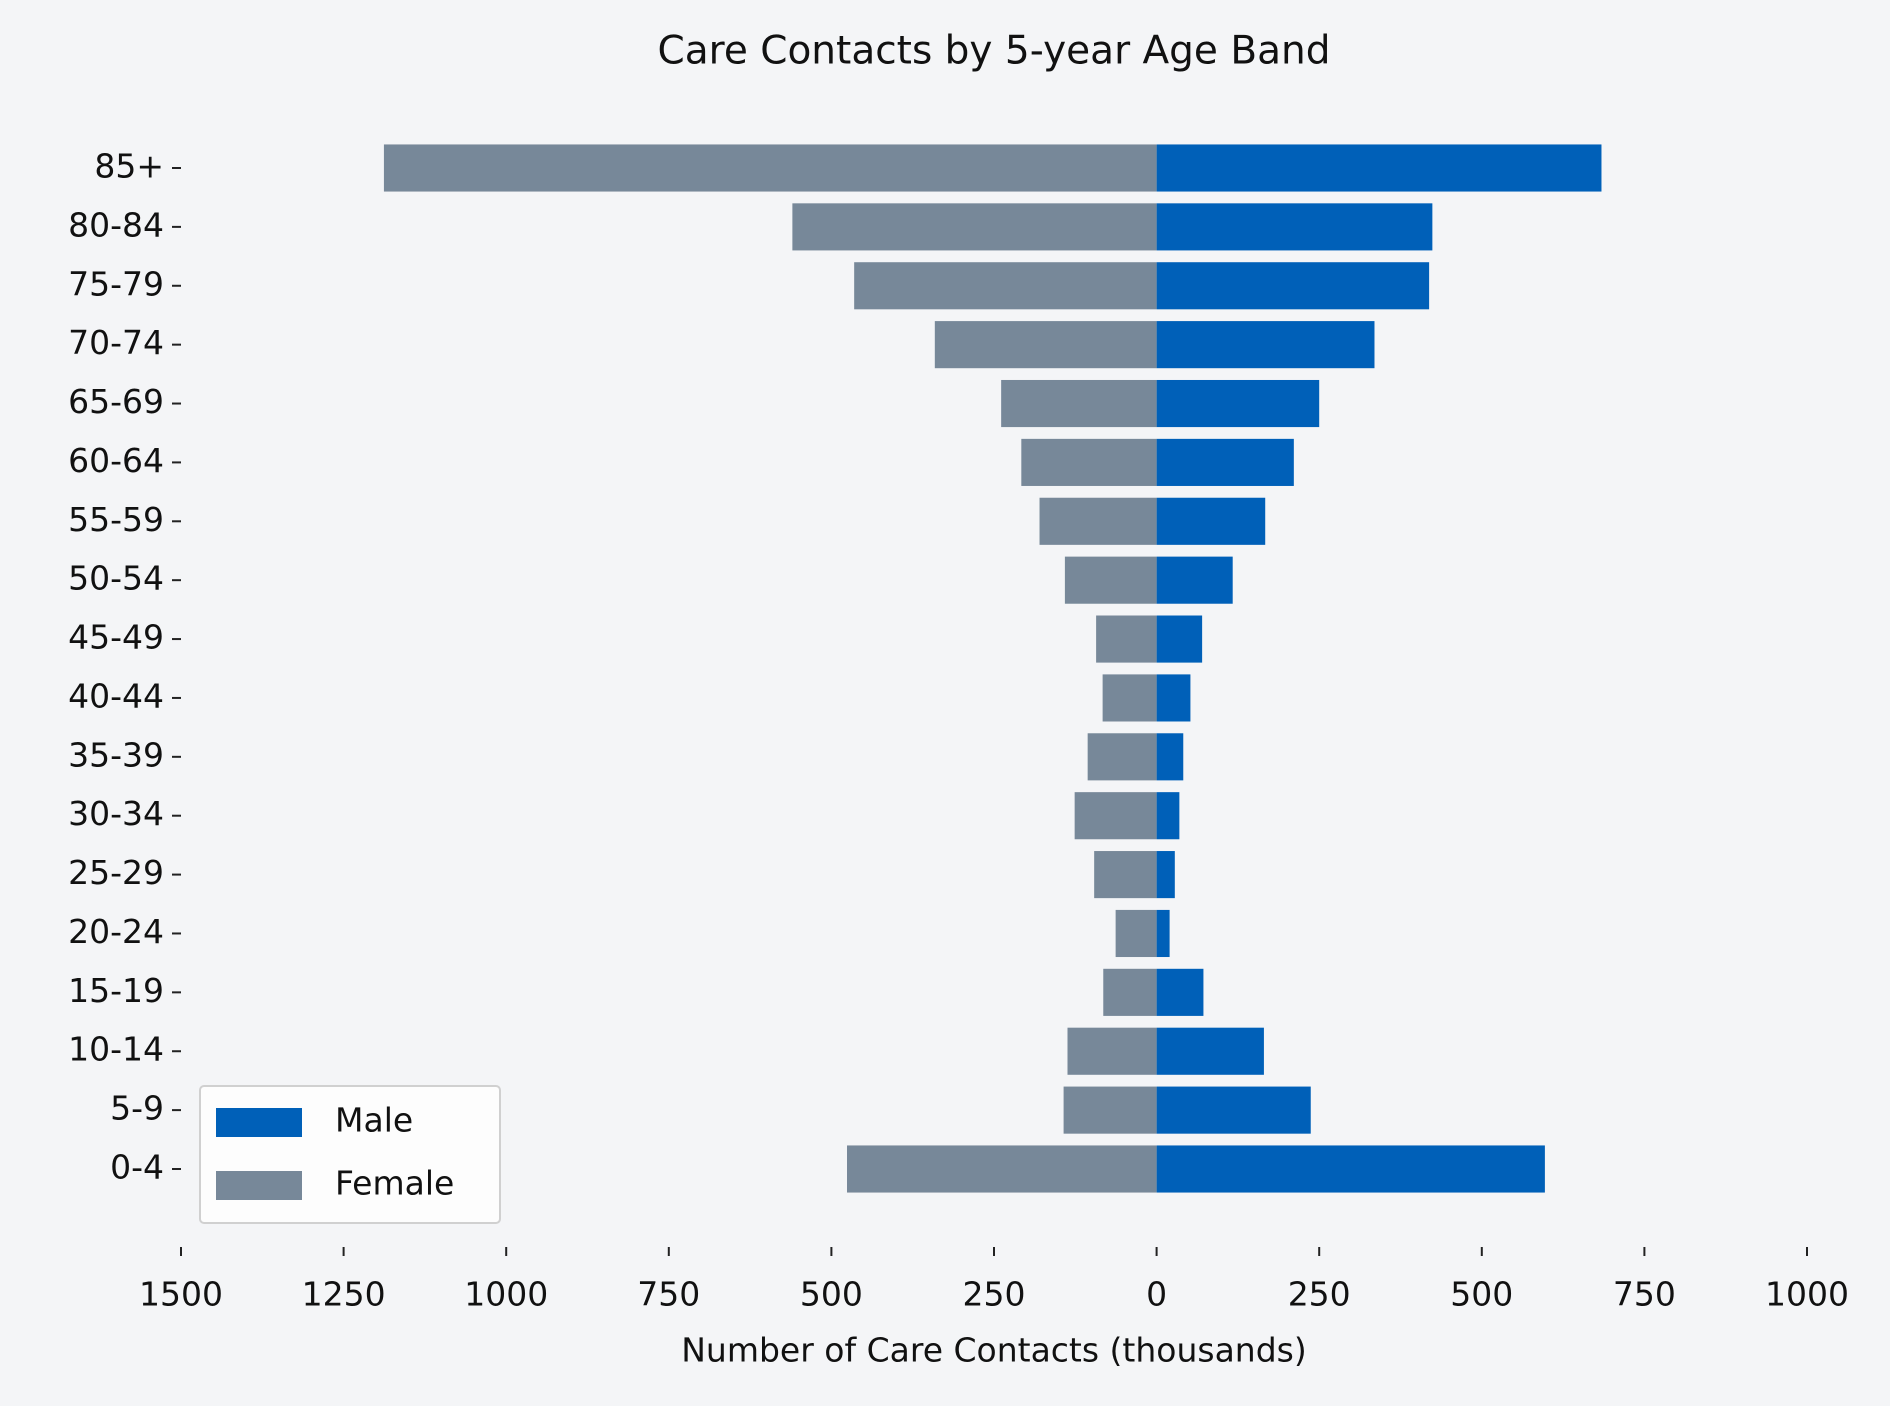 The height and width of the screenshot is (1406, 1890). Describe the element at coordinates (116, 872) in the screenshot. I see `y-tick-label: 25-29` at that location.